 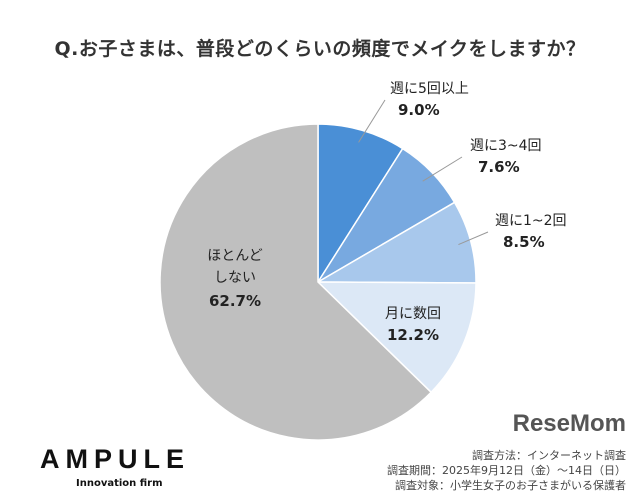 What do you see at coordinates (499, 167) in the screenshot?
I see `slice-value: 7.6%` at bounding box center [499, 167].